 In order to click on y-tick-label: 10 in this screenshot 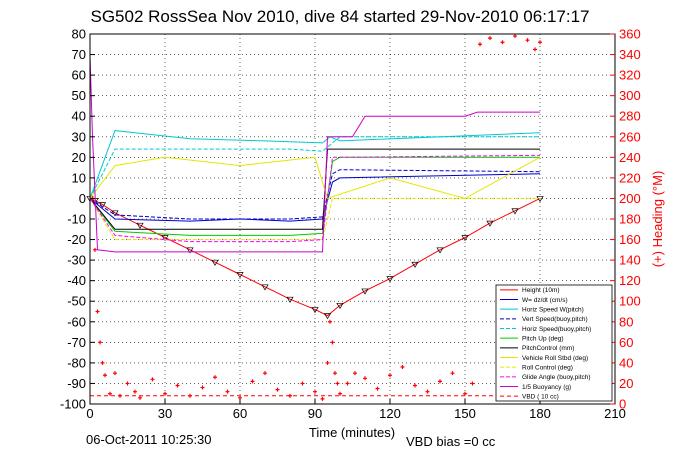, I will do `click(79, 177)`.